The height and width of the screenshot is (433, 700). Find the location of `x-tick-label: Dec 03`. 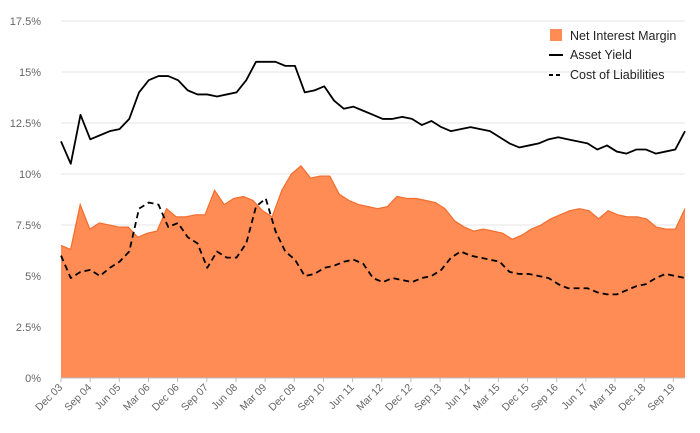

x-tick-label: Dec 03 is located at coordinates (49, 398).